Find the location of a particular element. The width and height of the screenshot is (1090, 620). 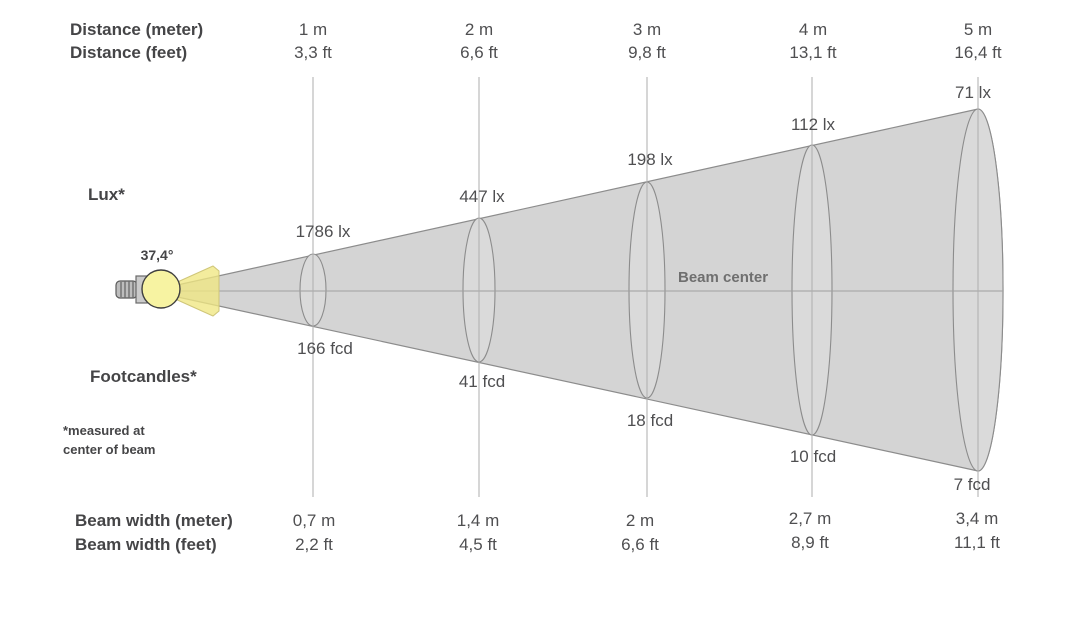

beam-width-m-4m: 2,7 m is located at coordinates (810, 518).